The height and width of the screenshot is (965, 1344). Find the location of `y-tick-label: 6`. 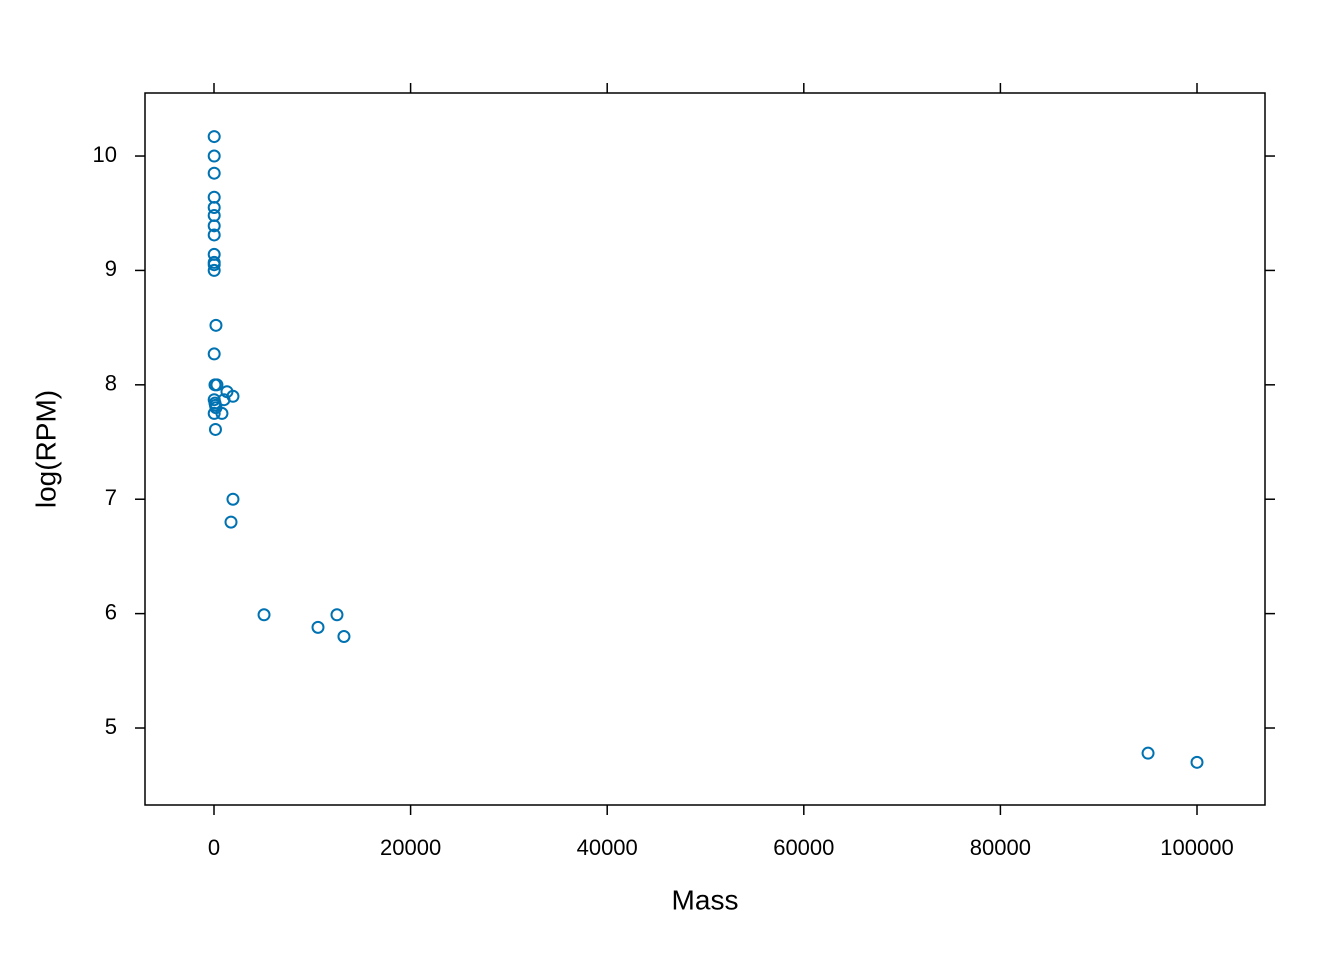

y-tick-label: 6 is located at coordinates (111, 611).